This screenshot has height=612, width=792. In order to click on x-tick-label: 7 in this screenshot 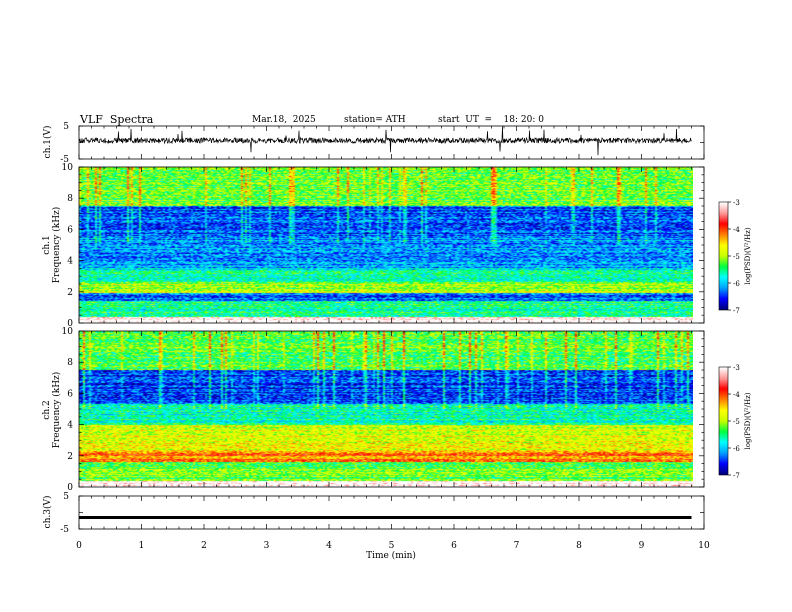, I will do `click(517, 546)`.